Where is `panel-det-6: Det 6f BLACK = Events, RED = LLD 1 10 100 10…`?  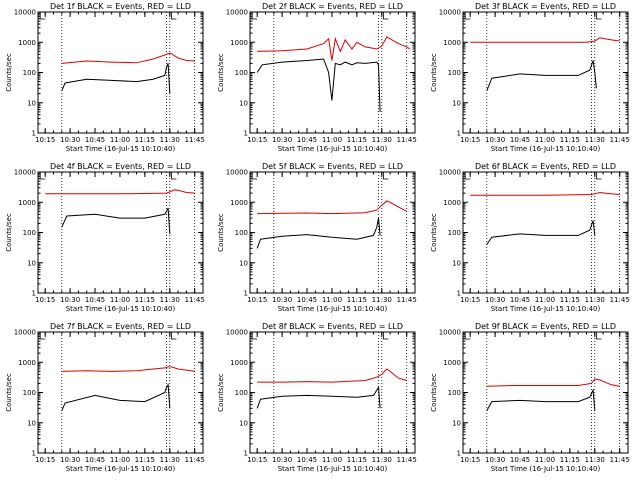
panel-det-6: Det 6f BLACK = Events, RED = LLD 1 10 100 10… is located at coordinates (530, 237).